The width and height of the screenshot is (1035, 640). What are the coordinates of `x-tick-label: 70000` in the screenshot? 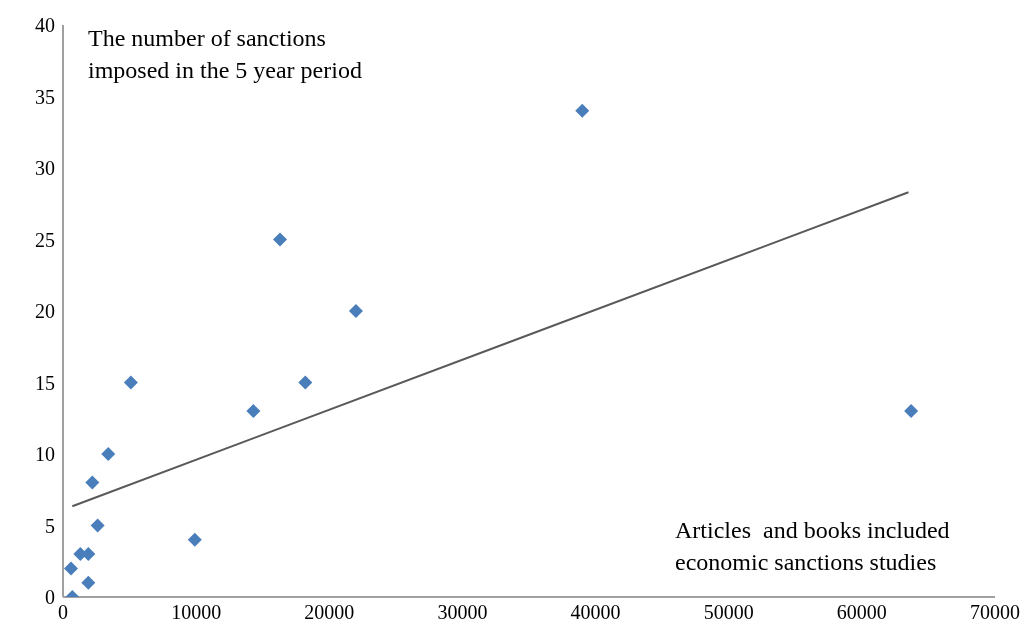 It's located at (995, 612).